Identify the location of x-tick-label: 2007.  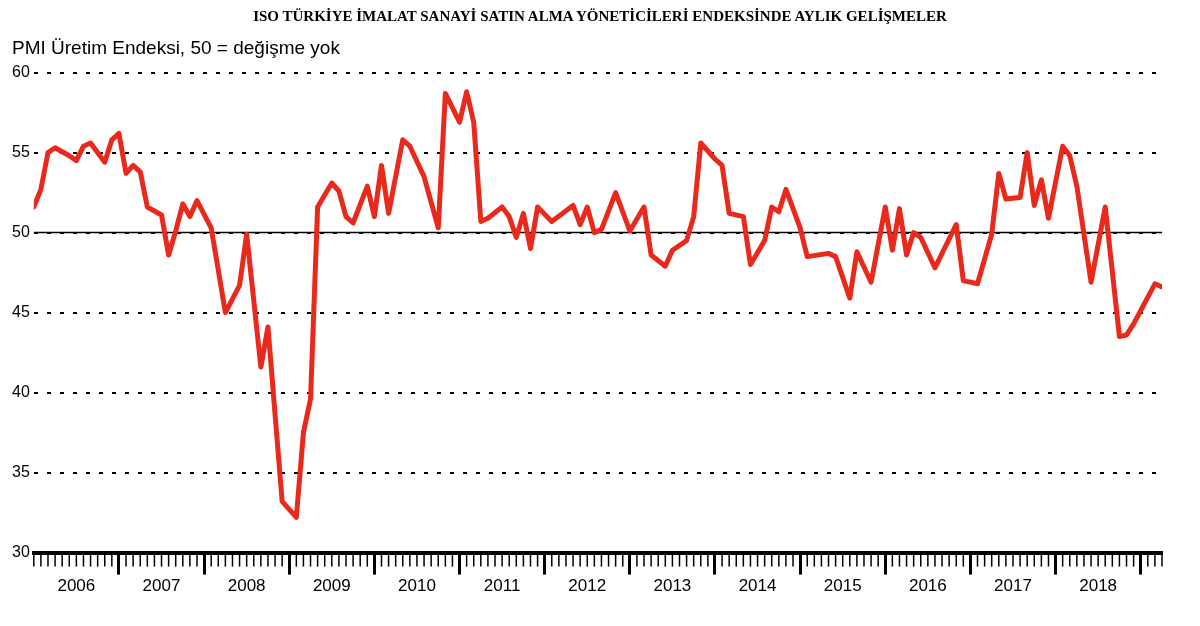
(161, 586).